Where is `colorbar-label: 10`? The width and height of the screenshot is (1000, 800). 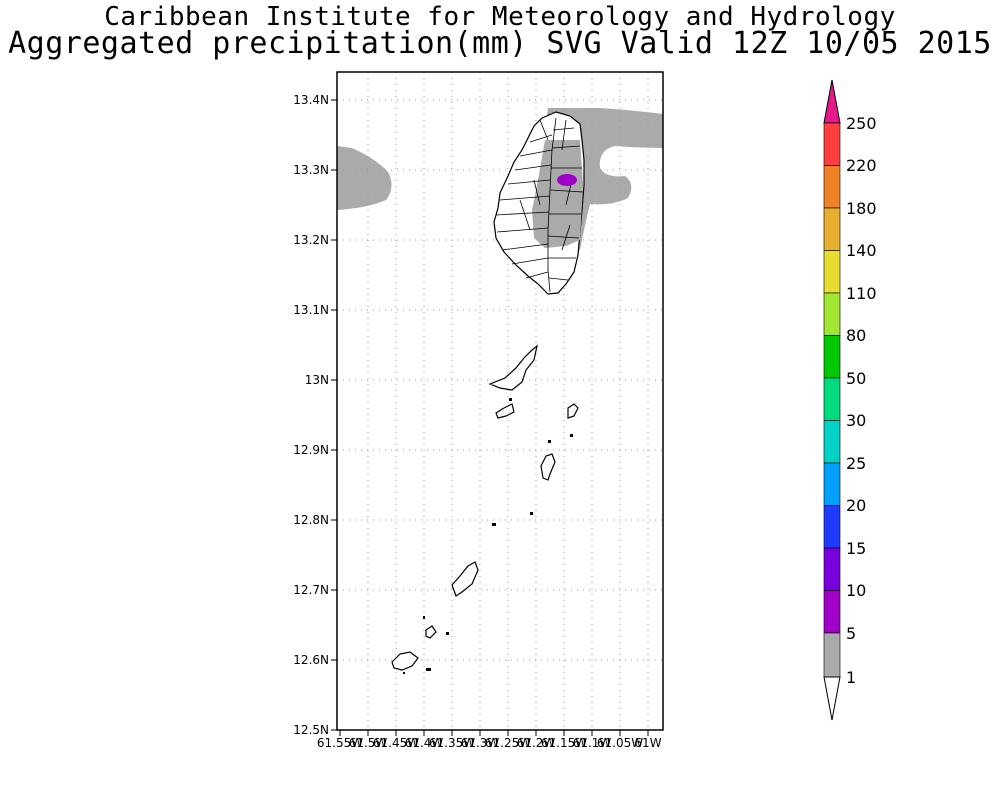
colorbar-label: 10 is located at coordinates (856, 590).